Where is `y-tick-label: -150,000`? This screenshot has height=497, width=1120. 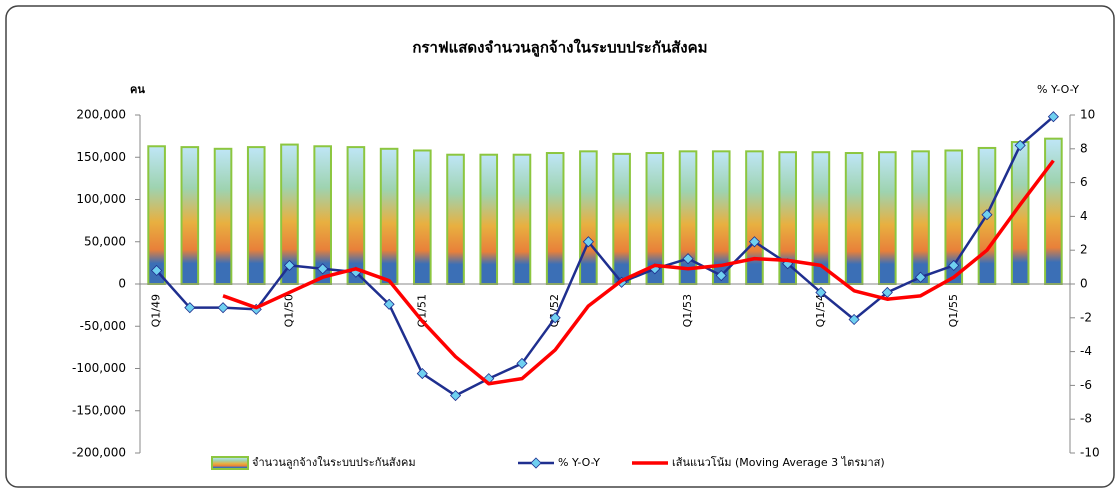
y-tick-label: -150,000 is located at coordinates (99, 410).